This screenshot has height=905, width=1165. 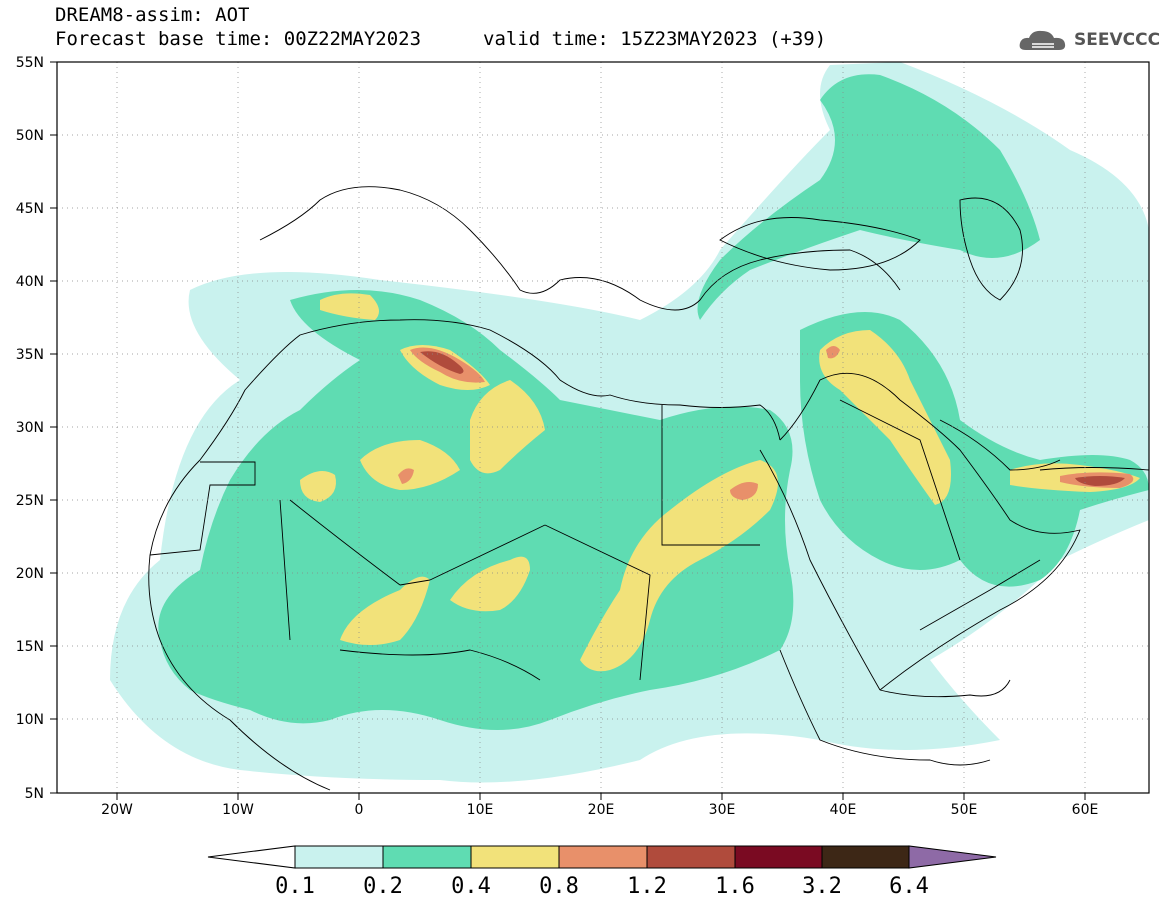 I want to click on lat-label-30n: 30N, so click(x=30, y=428).